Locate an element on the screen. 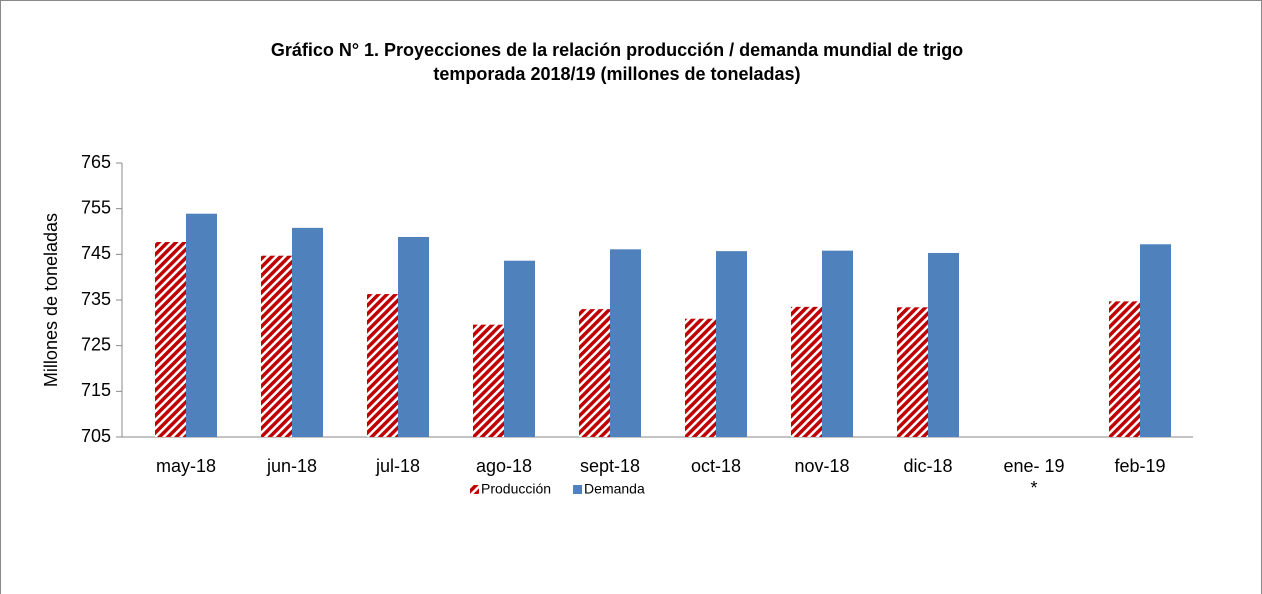  x-tick-label: ene- 19 * is located at coordinates (1034, 477).